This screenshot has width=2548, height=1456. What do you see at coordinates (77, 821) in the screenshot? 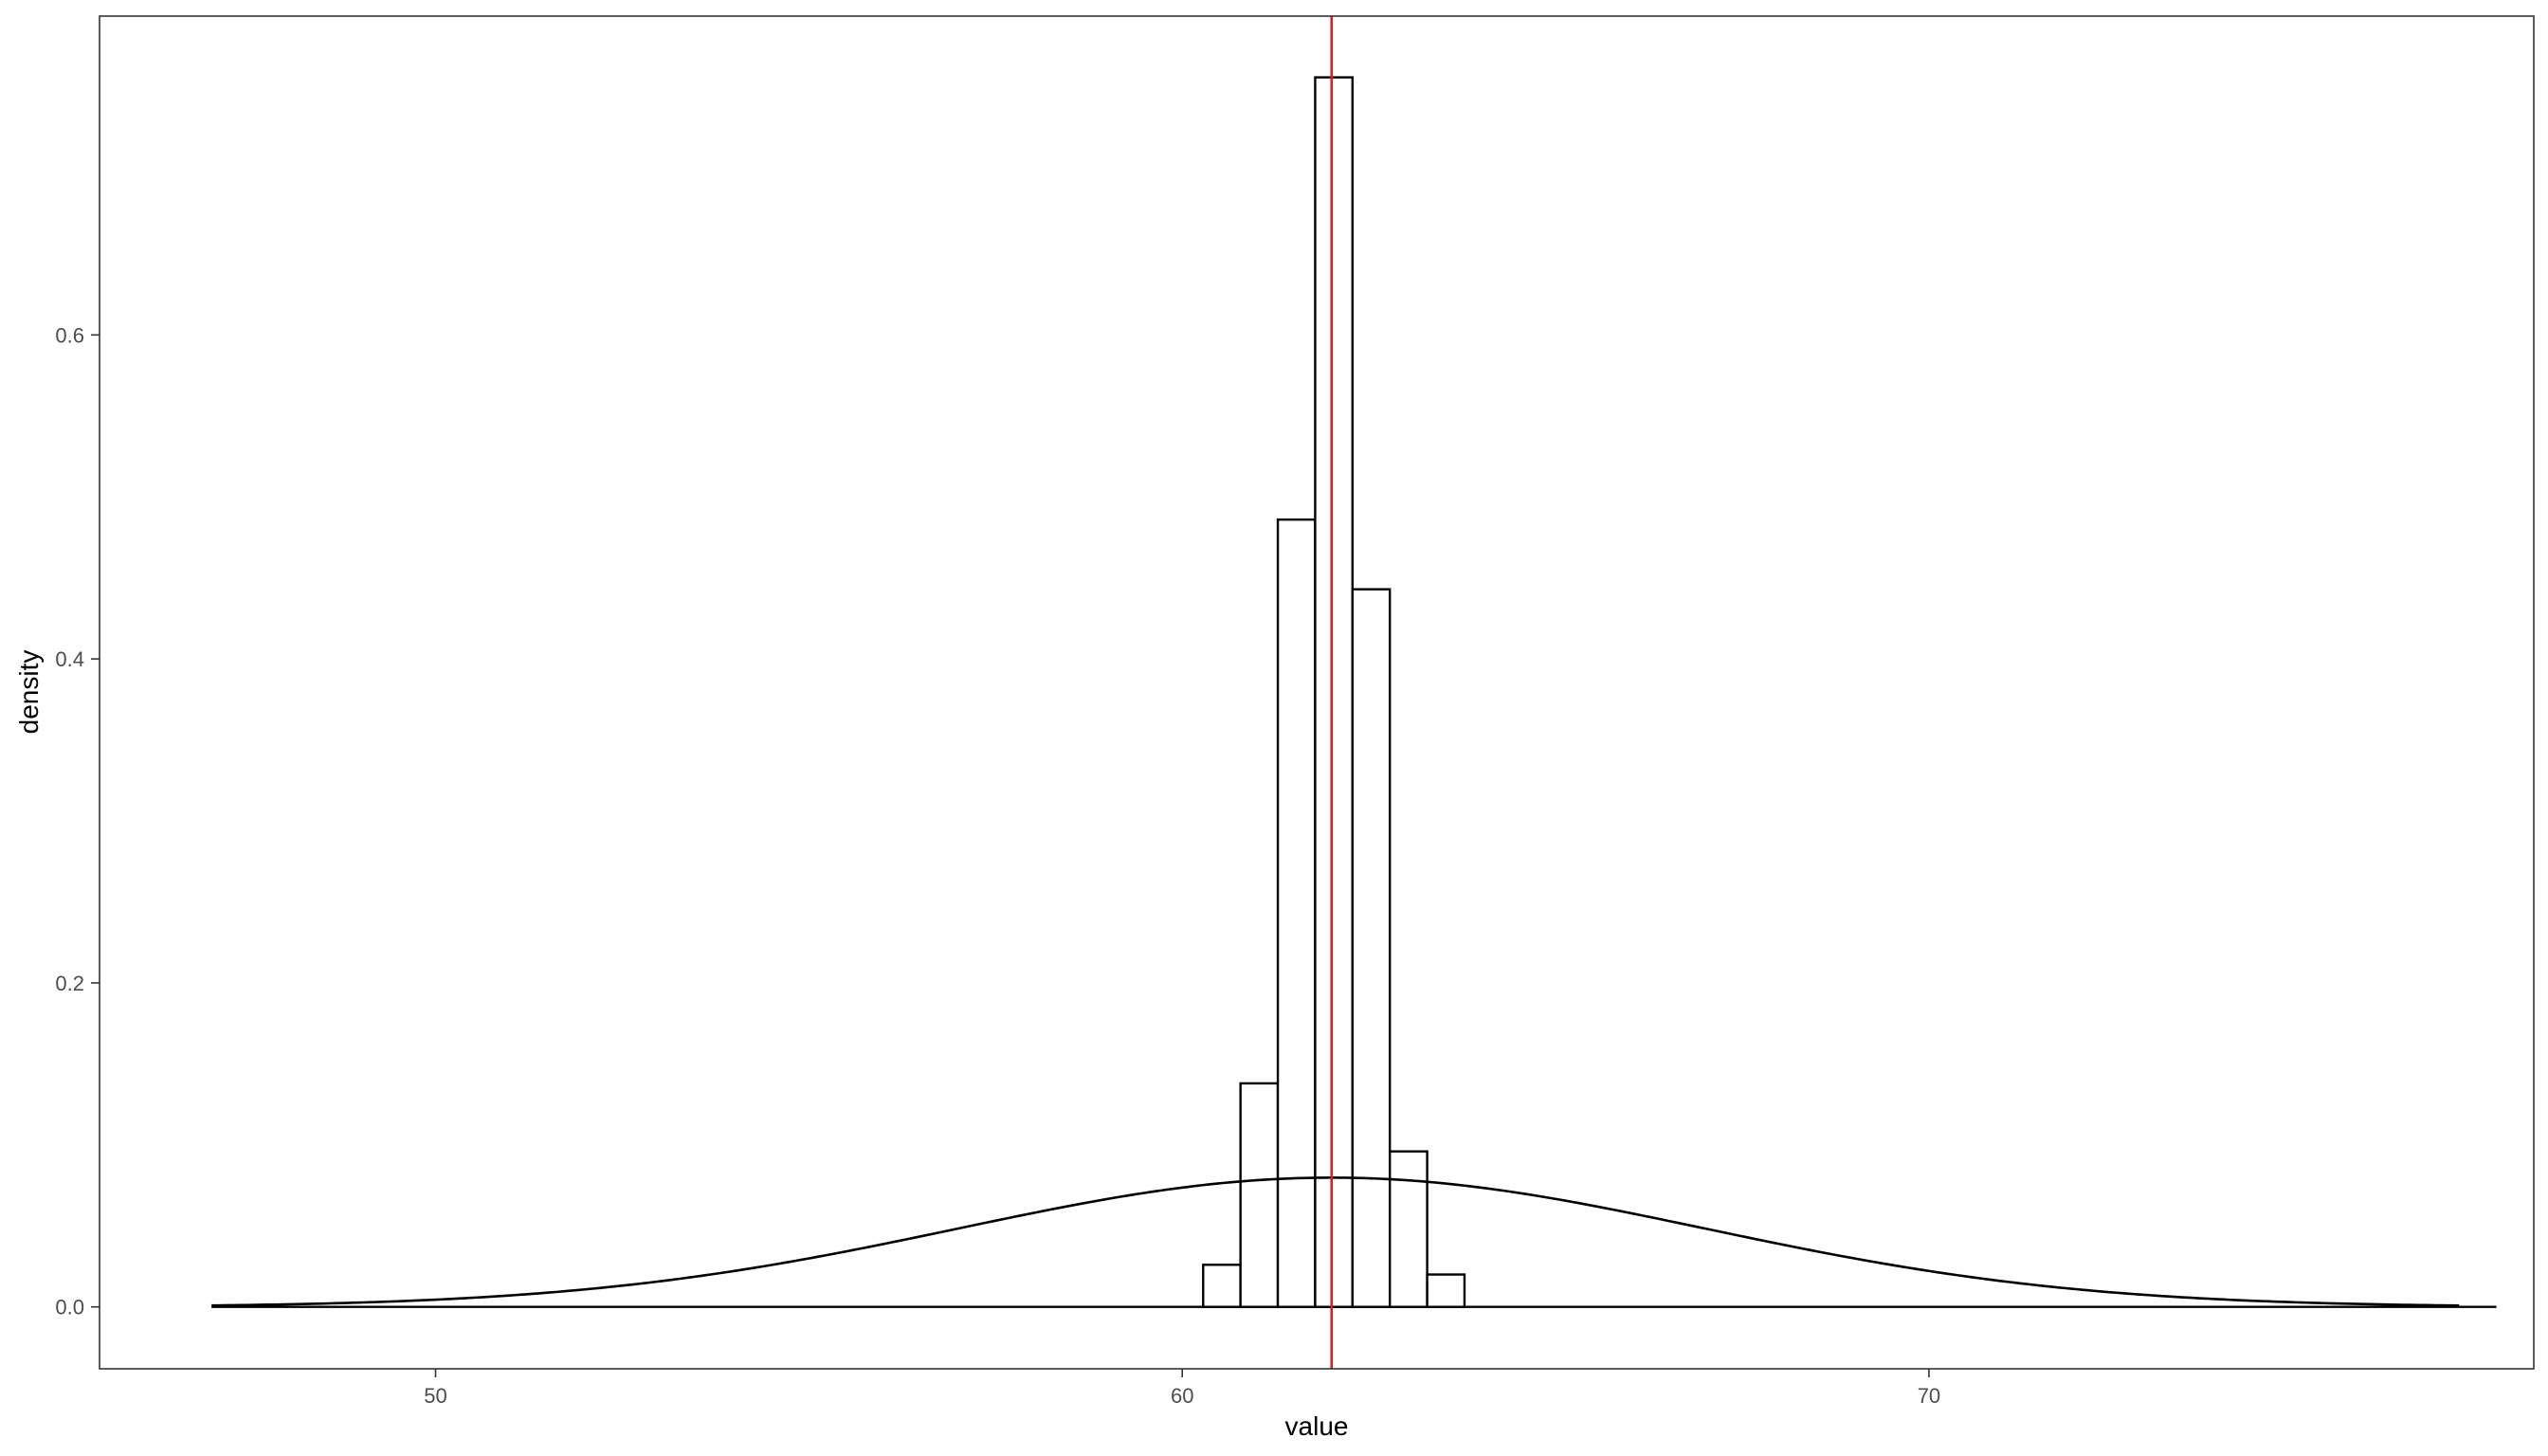
I see `y-axis-ticks: 0.0 0.2 0.4 0.6` at bounding box center [77, 821].